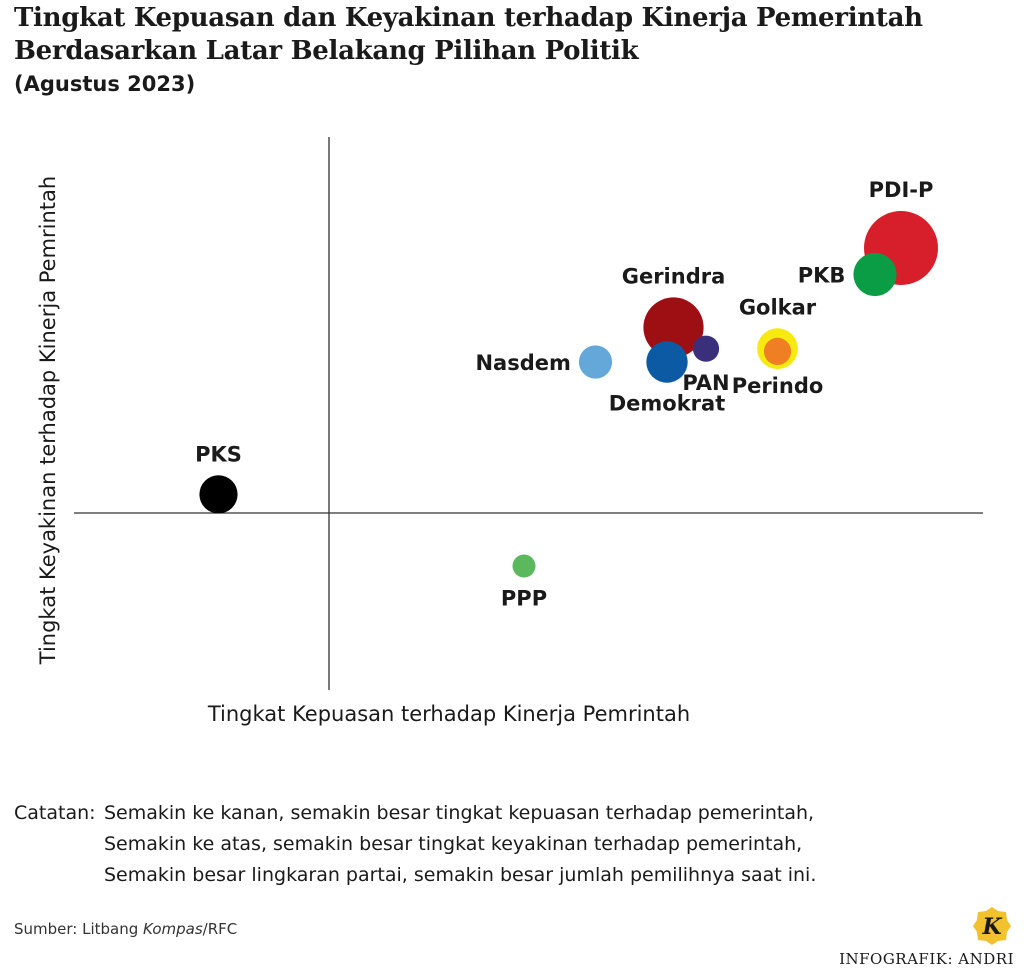  Describe the element at coordinates (667, 362) in the screenshot. I see `bubble-demokrat` at that location.